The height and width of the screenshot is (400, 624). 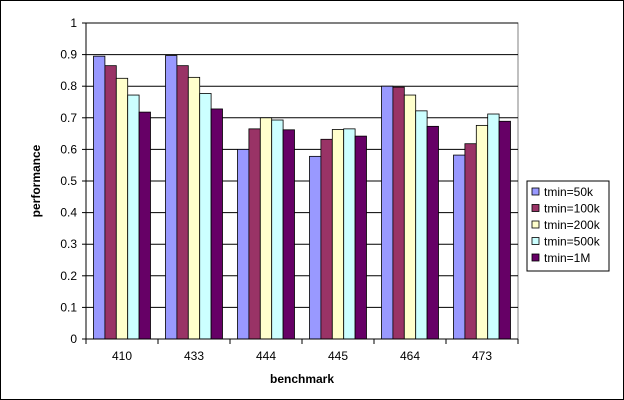 What do you see at coordinates (133, 217) in the screenshot?
I see `bar-410-tmin-500k` at bounding box center [133, 217].